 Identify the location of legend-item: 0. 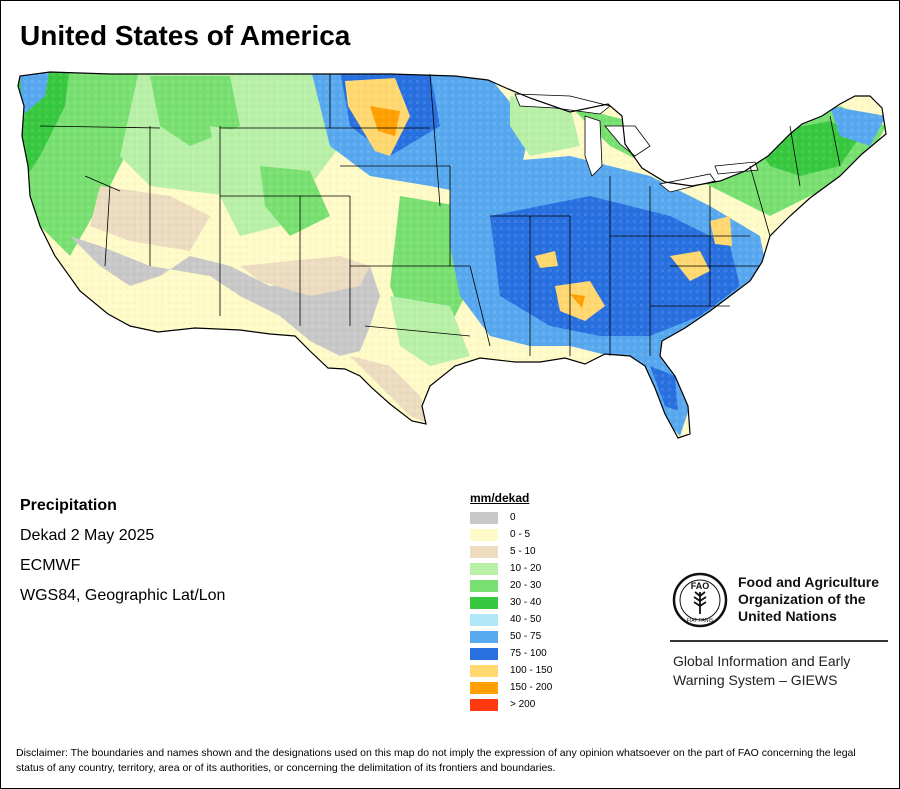
(511, 517).